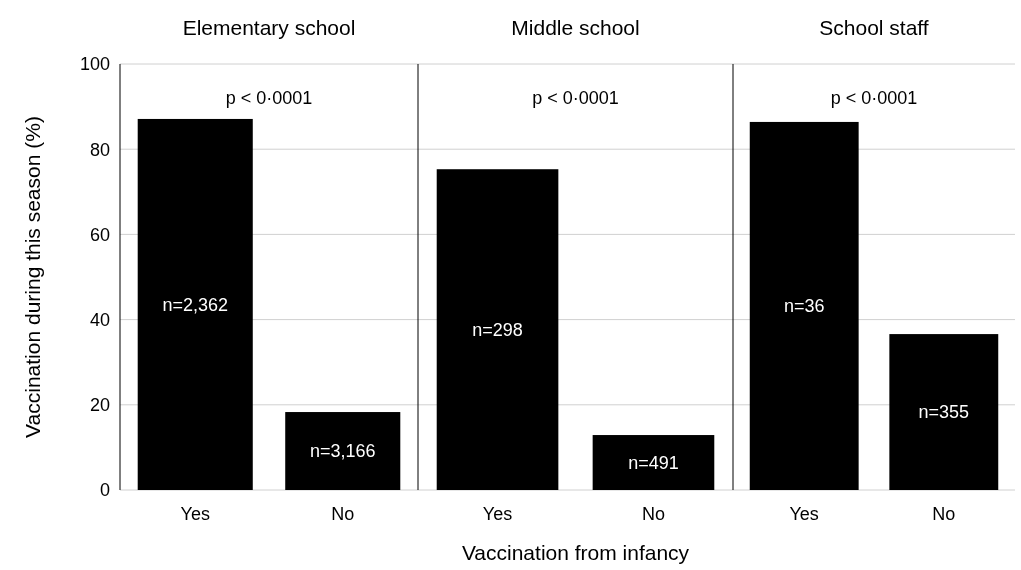 Image resolution: width=1021 pixels, height=570 pixels. Describe the element at coordinates (944, 412) in the screenshot. I see `annotation: n=355` at that location.